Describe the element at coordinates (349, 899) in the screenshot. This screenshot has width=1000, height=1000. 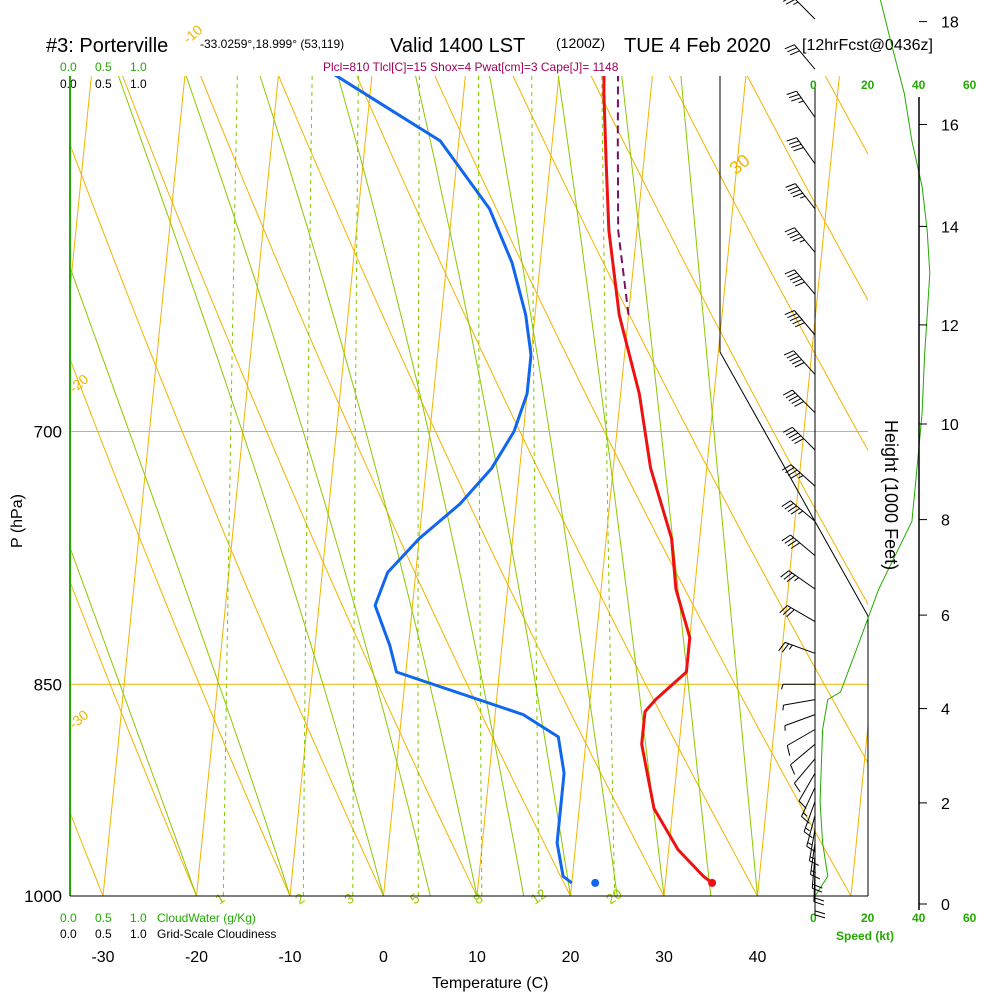
I see `mixing-ratio-label: 3` at that location.